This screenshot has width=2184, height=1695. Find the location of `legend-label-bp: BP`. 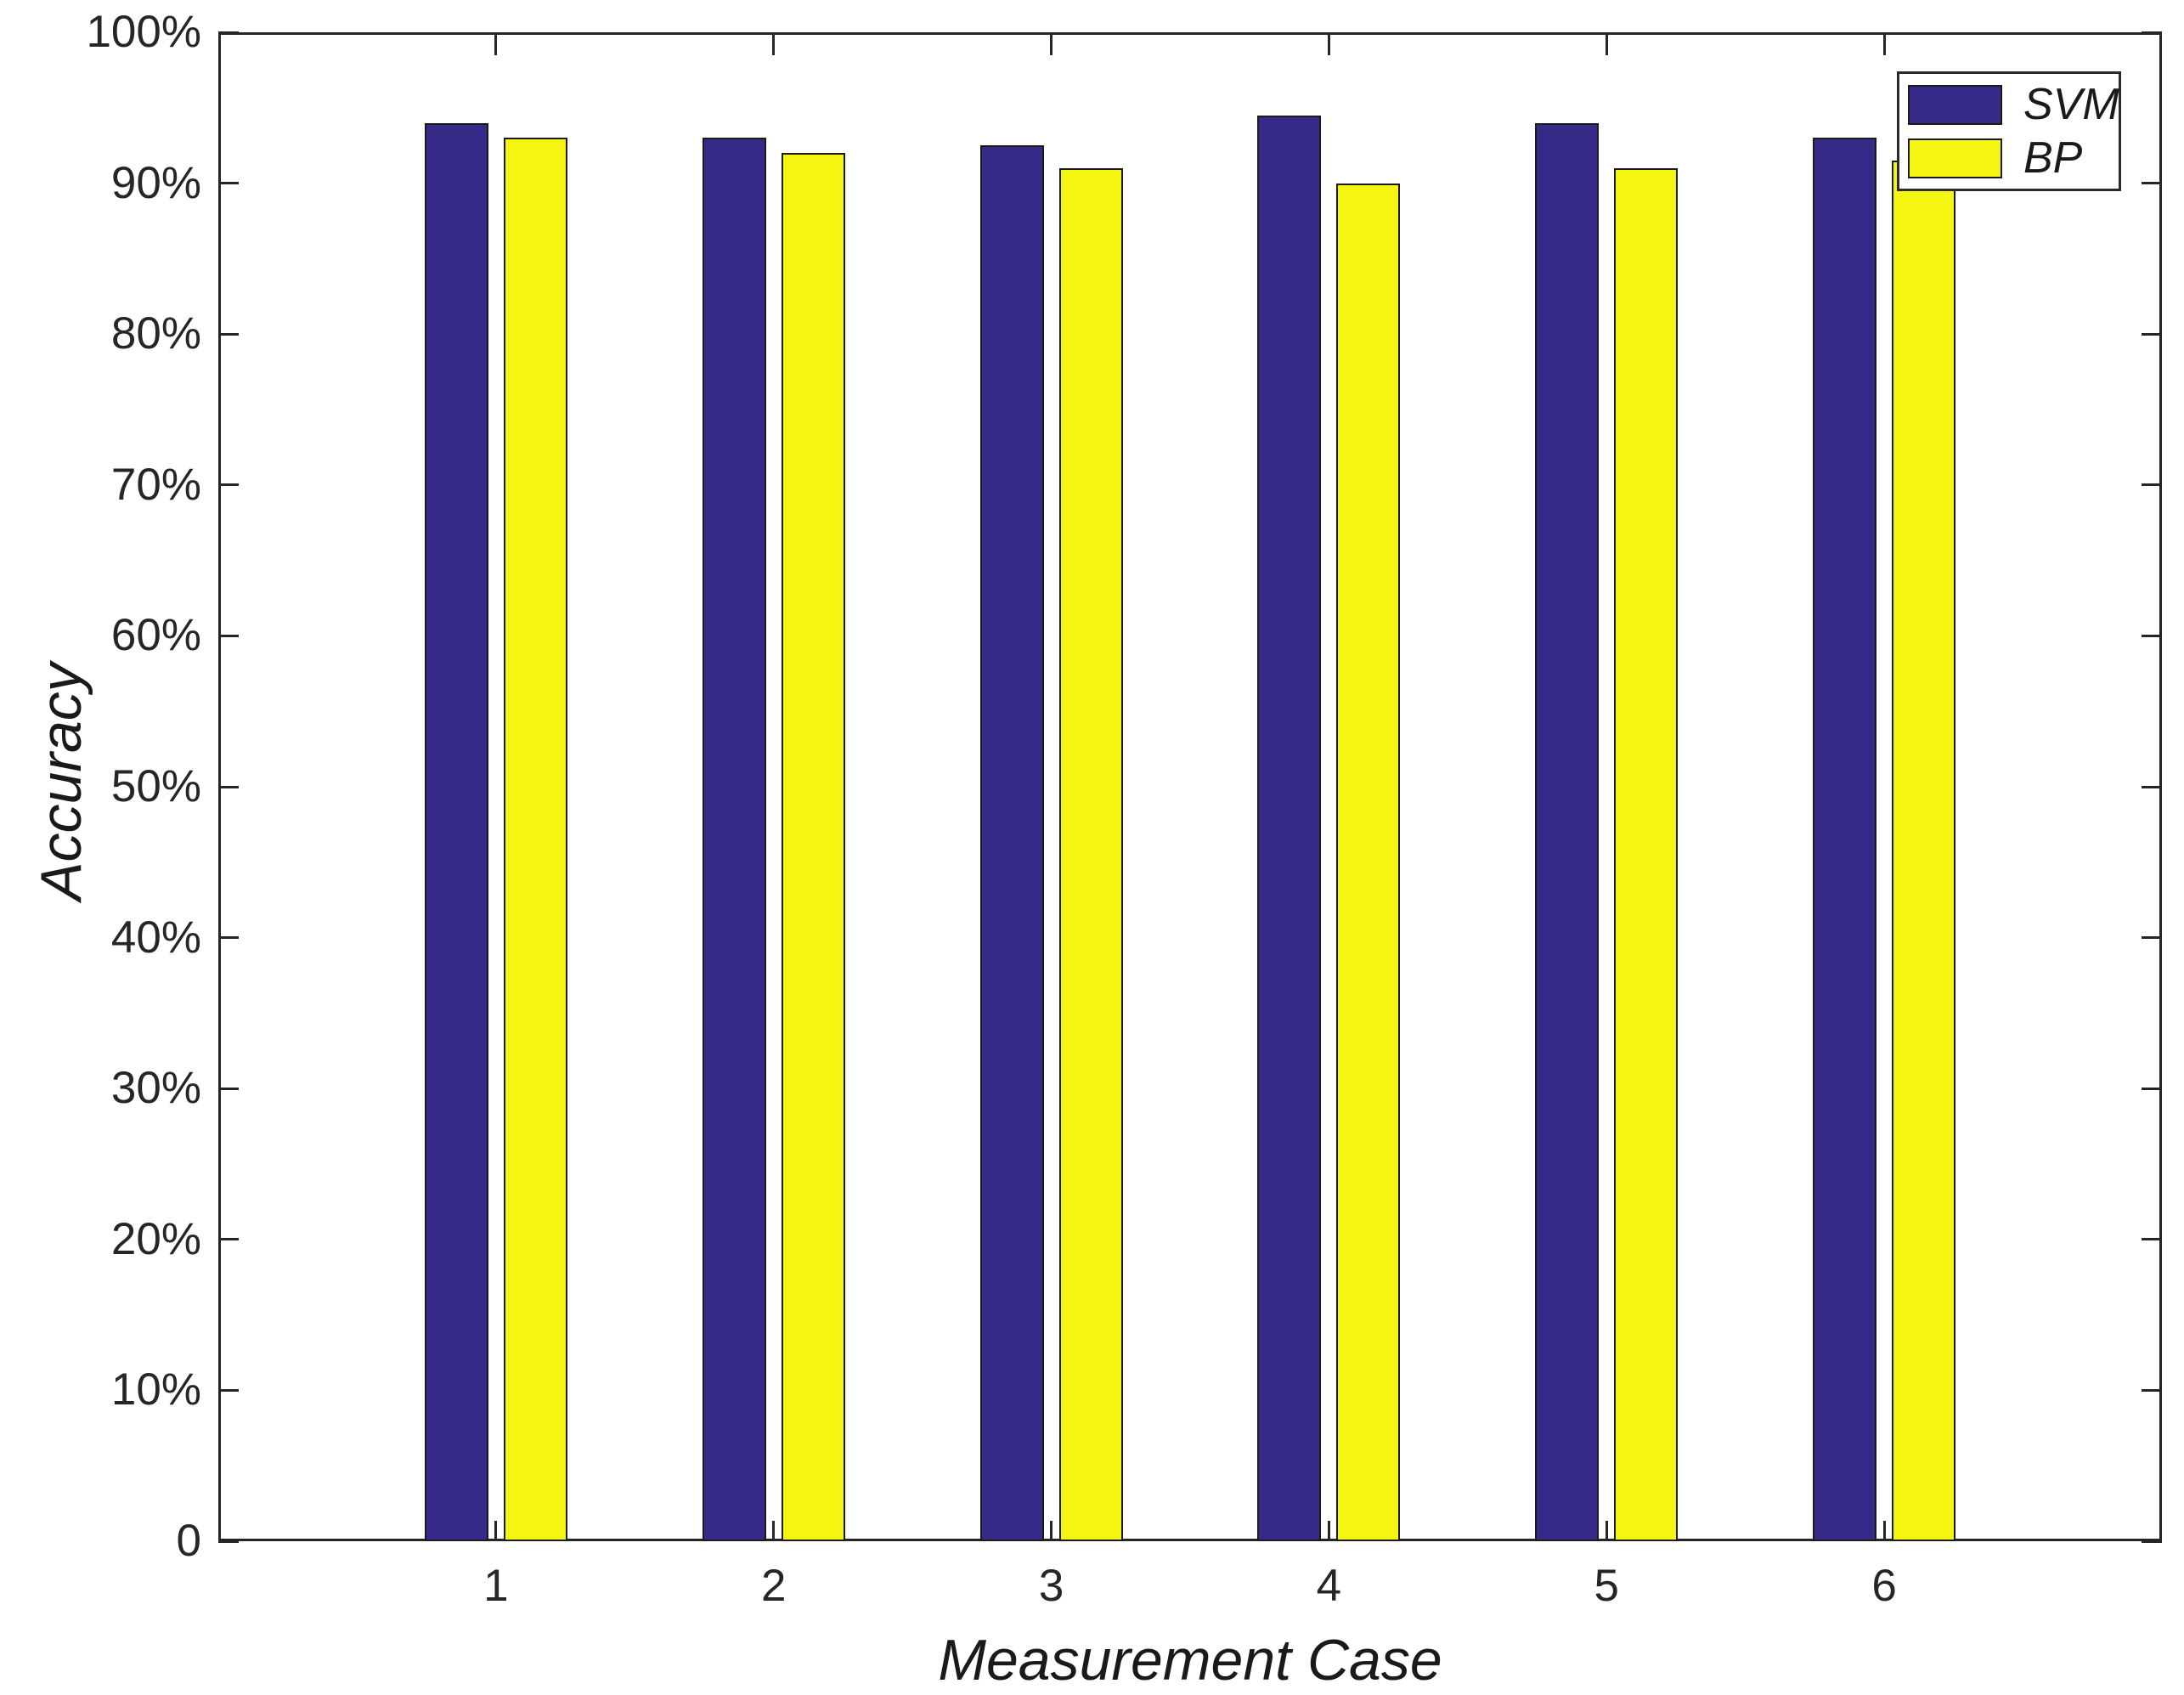

legend-label-bp: BP is located at coordinates (2053, 158).